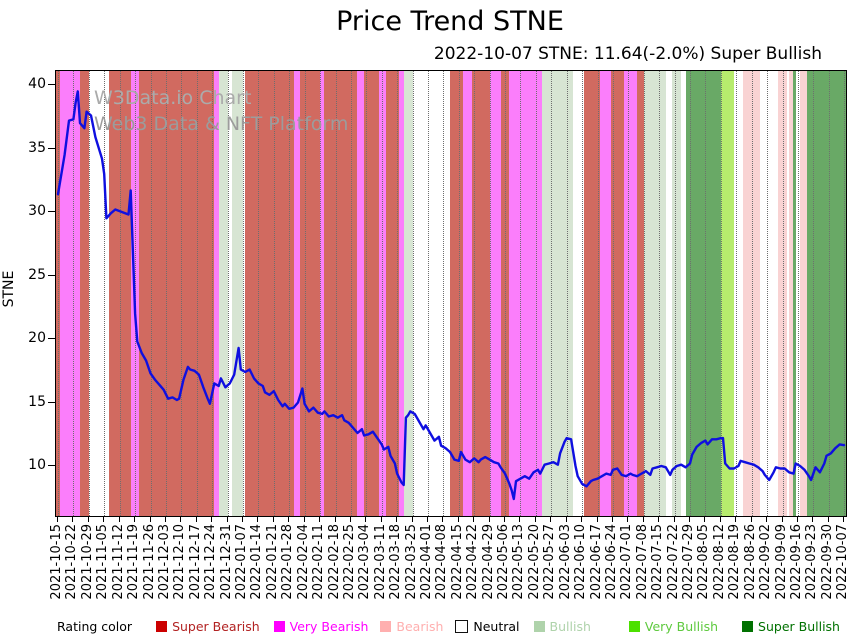 Image resolution: width=848 pixels, height=641 pixels. What do you see at coordinates (426, 562) in the screenshot?
I see `x-tick-label: 2022-04-01` at bounding box center [426, 562].